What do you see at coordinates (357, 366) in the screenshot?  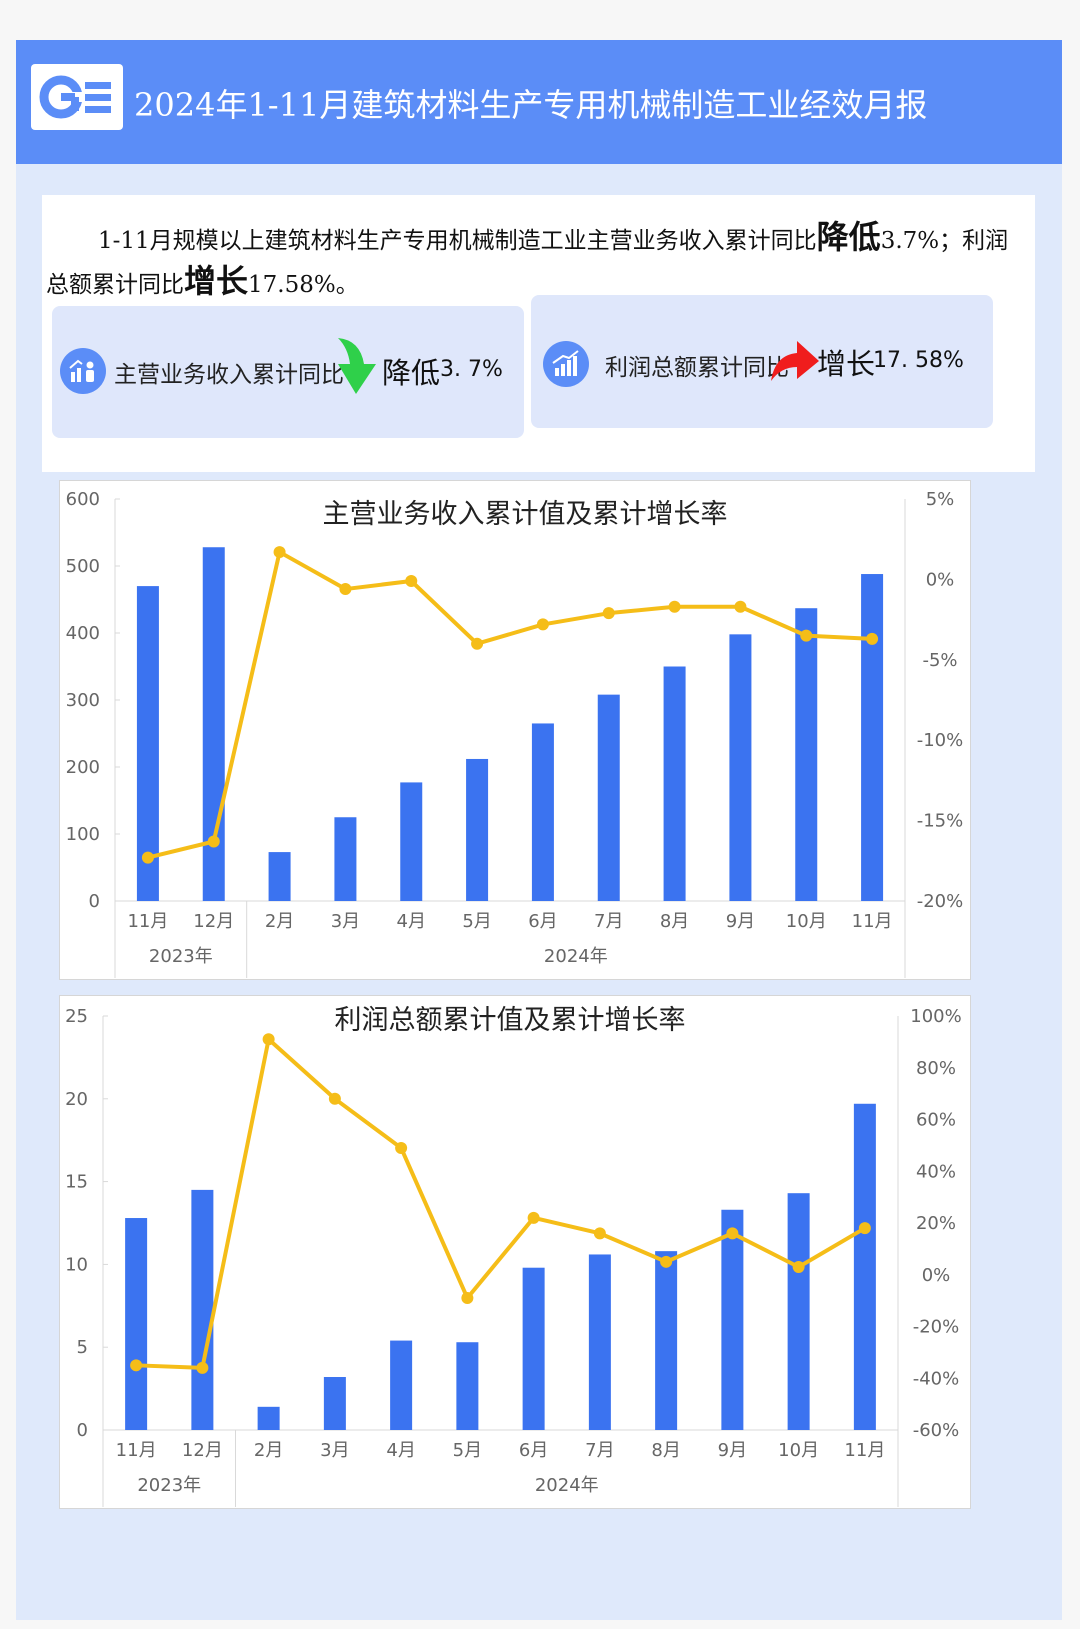 I see `down-arrow-icon` at bounding box center [357, 366].